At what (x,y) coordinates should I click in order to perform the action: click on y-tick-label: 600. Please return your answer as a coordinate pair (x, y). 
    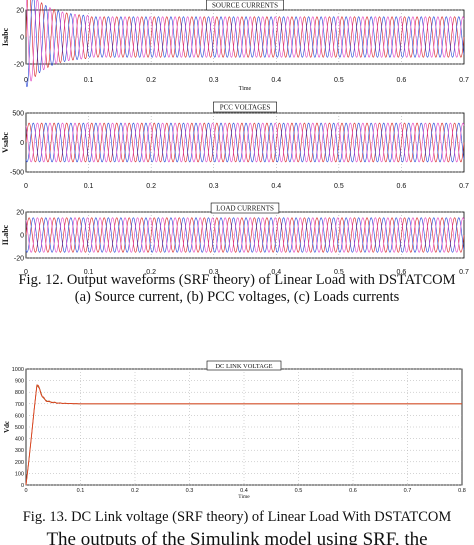
    Looking at the image, I should click on (19, 416).